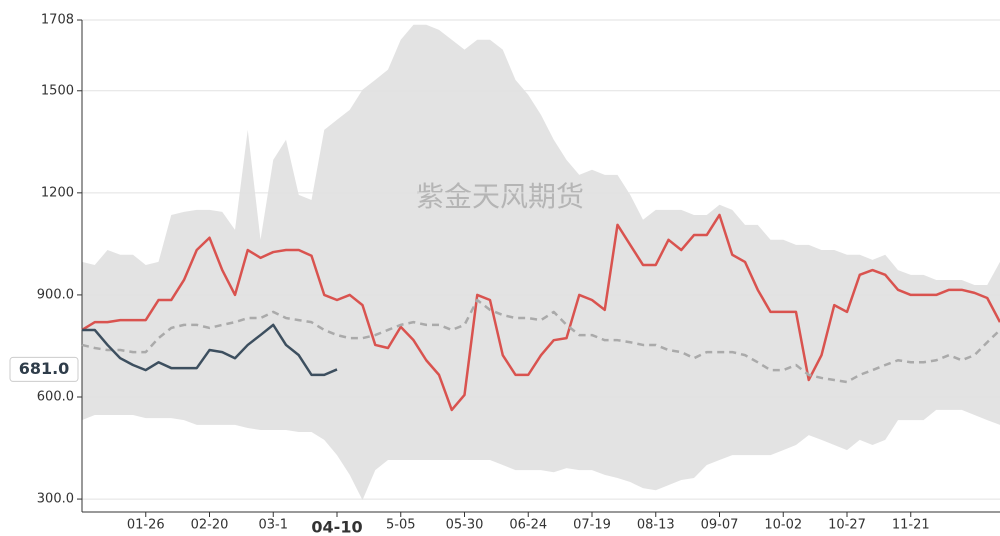  Describe the element at coordinates (57, 192) in the screenshot. I see `y-tick-label: 1200` at that location.